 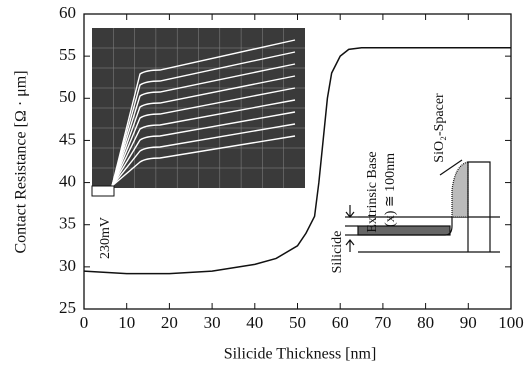 What do you see at coordinates (439, 128) in the screenshot?
I see `annotation: SiO₂-Spacer` at bounding box center [439, 128].